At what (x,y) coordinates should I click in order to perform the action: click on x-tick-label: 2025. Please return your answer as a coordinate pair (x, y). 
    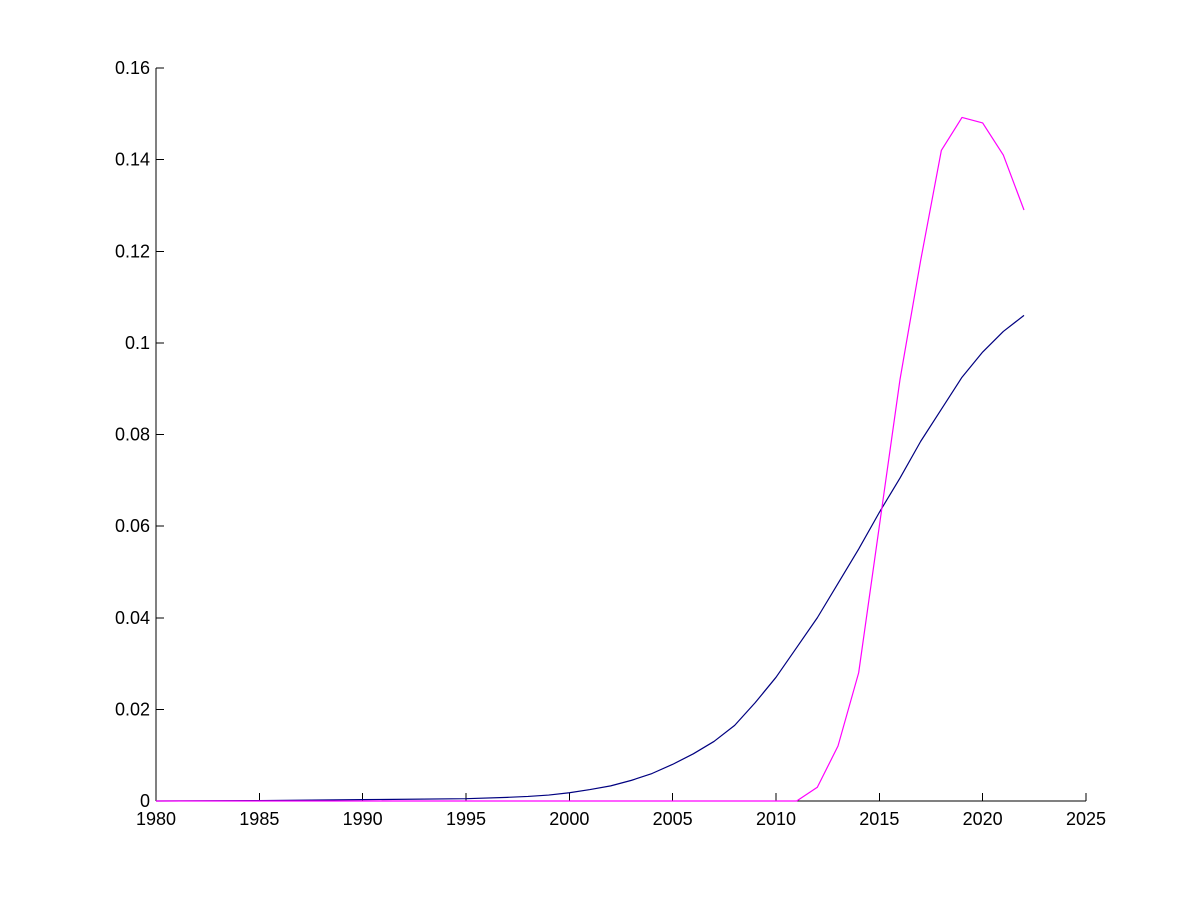
    Looking at the image, I should click on (1086, 819).